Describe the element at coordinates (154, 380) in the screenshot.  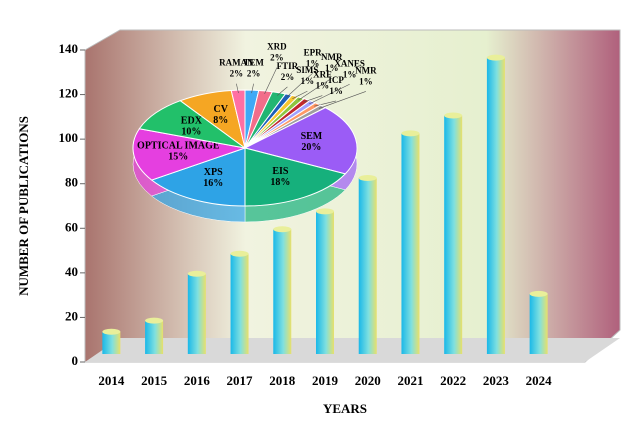
I see `x-tick-label: 2015` at that location.